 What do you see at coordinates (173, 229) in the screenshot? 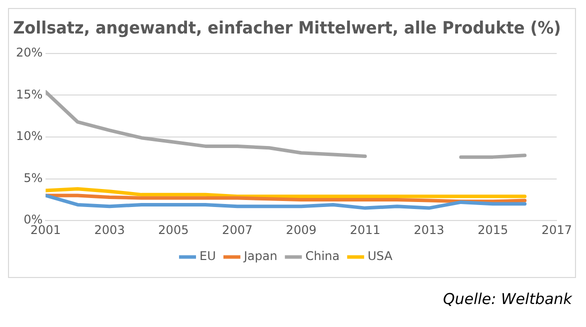
I see `x-tick-label: 2005` at bounding box center [173, 229].